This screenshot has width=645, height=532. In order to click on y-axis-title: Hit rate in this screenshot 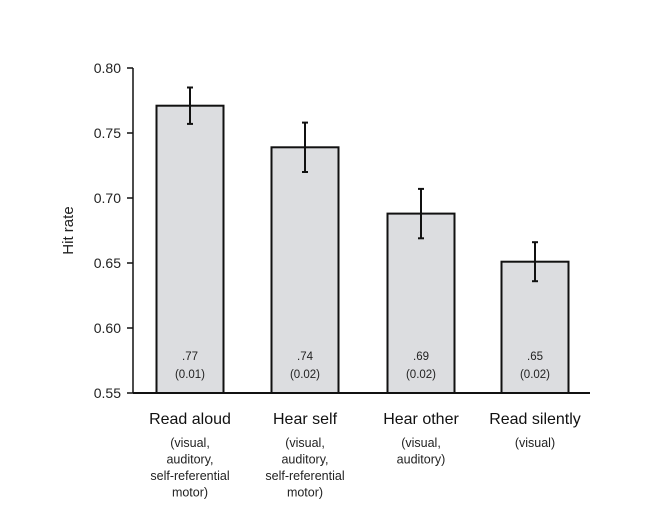, I will do `click(68, 230)`.